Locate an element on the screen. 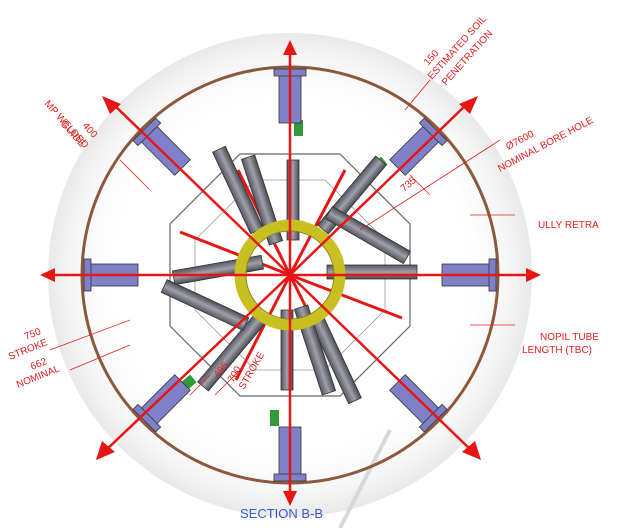 This screenshot has width=628, height=528. stand-shadow is located at coordinates (365, 478).